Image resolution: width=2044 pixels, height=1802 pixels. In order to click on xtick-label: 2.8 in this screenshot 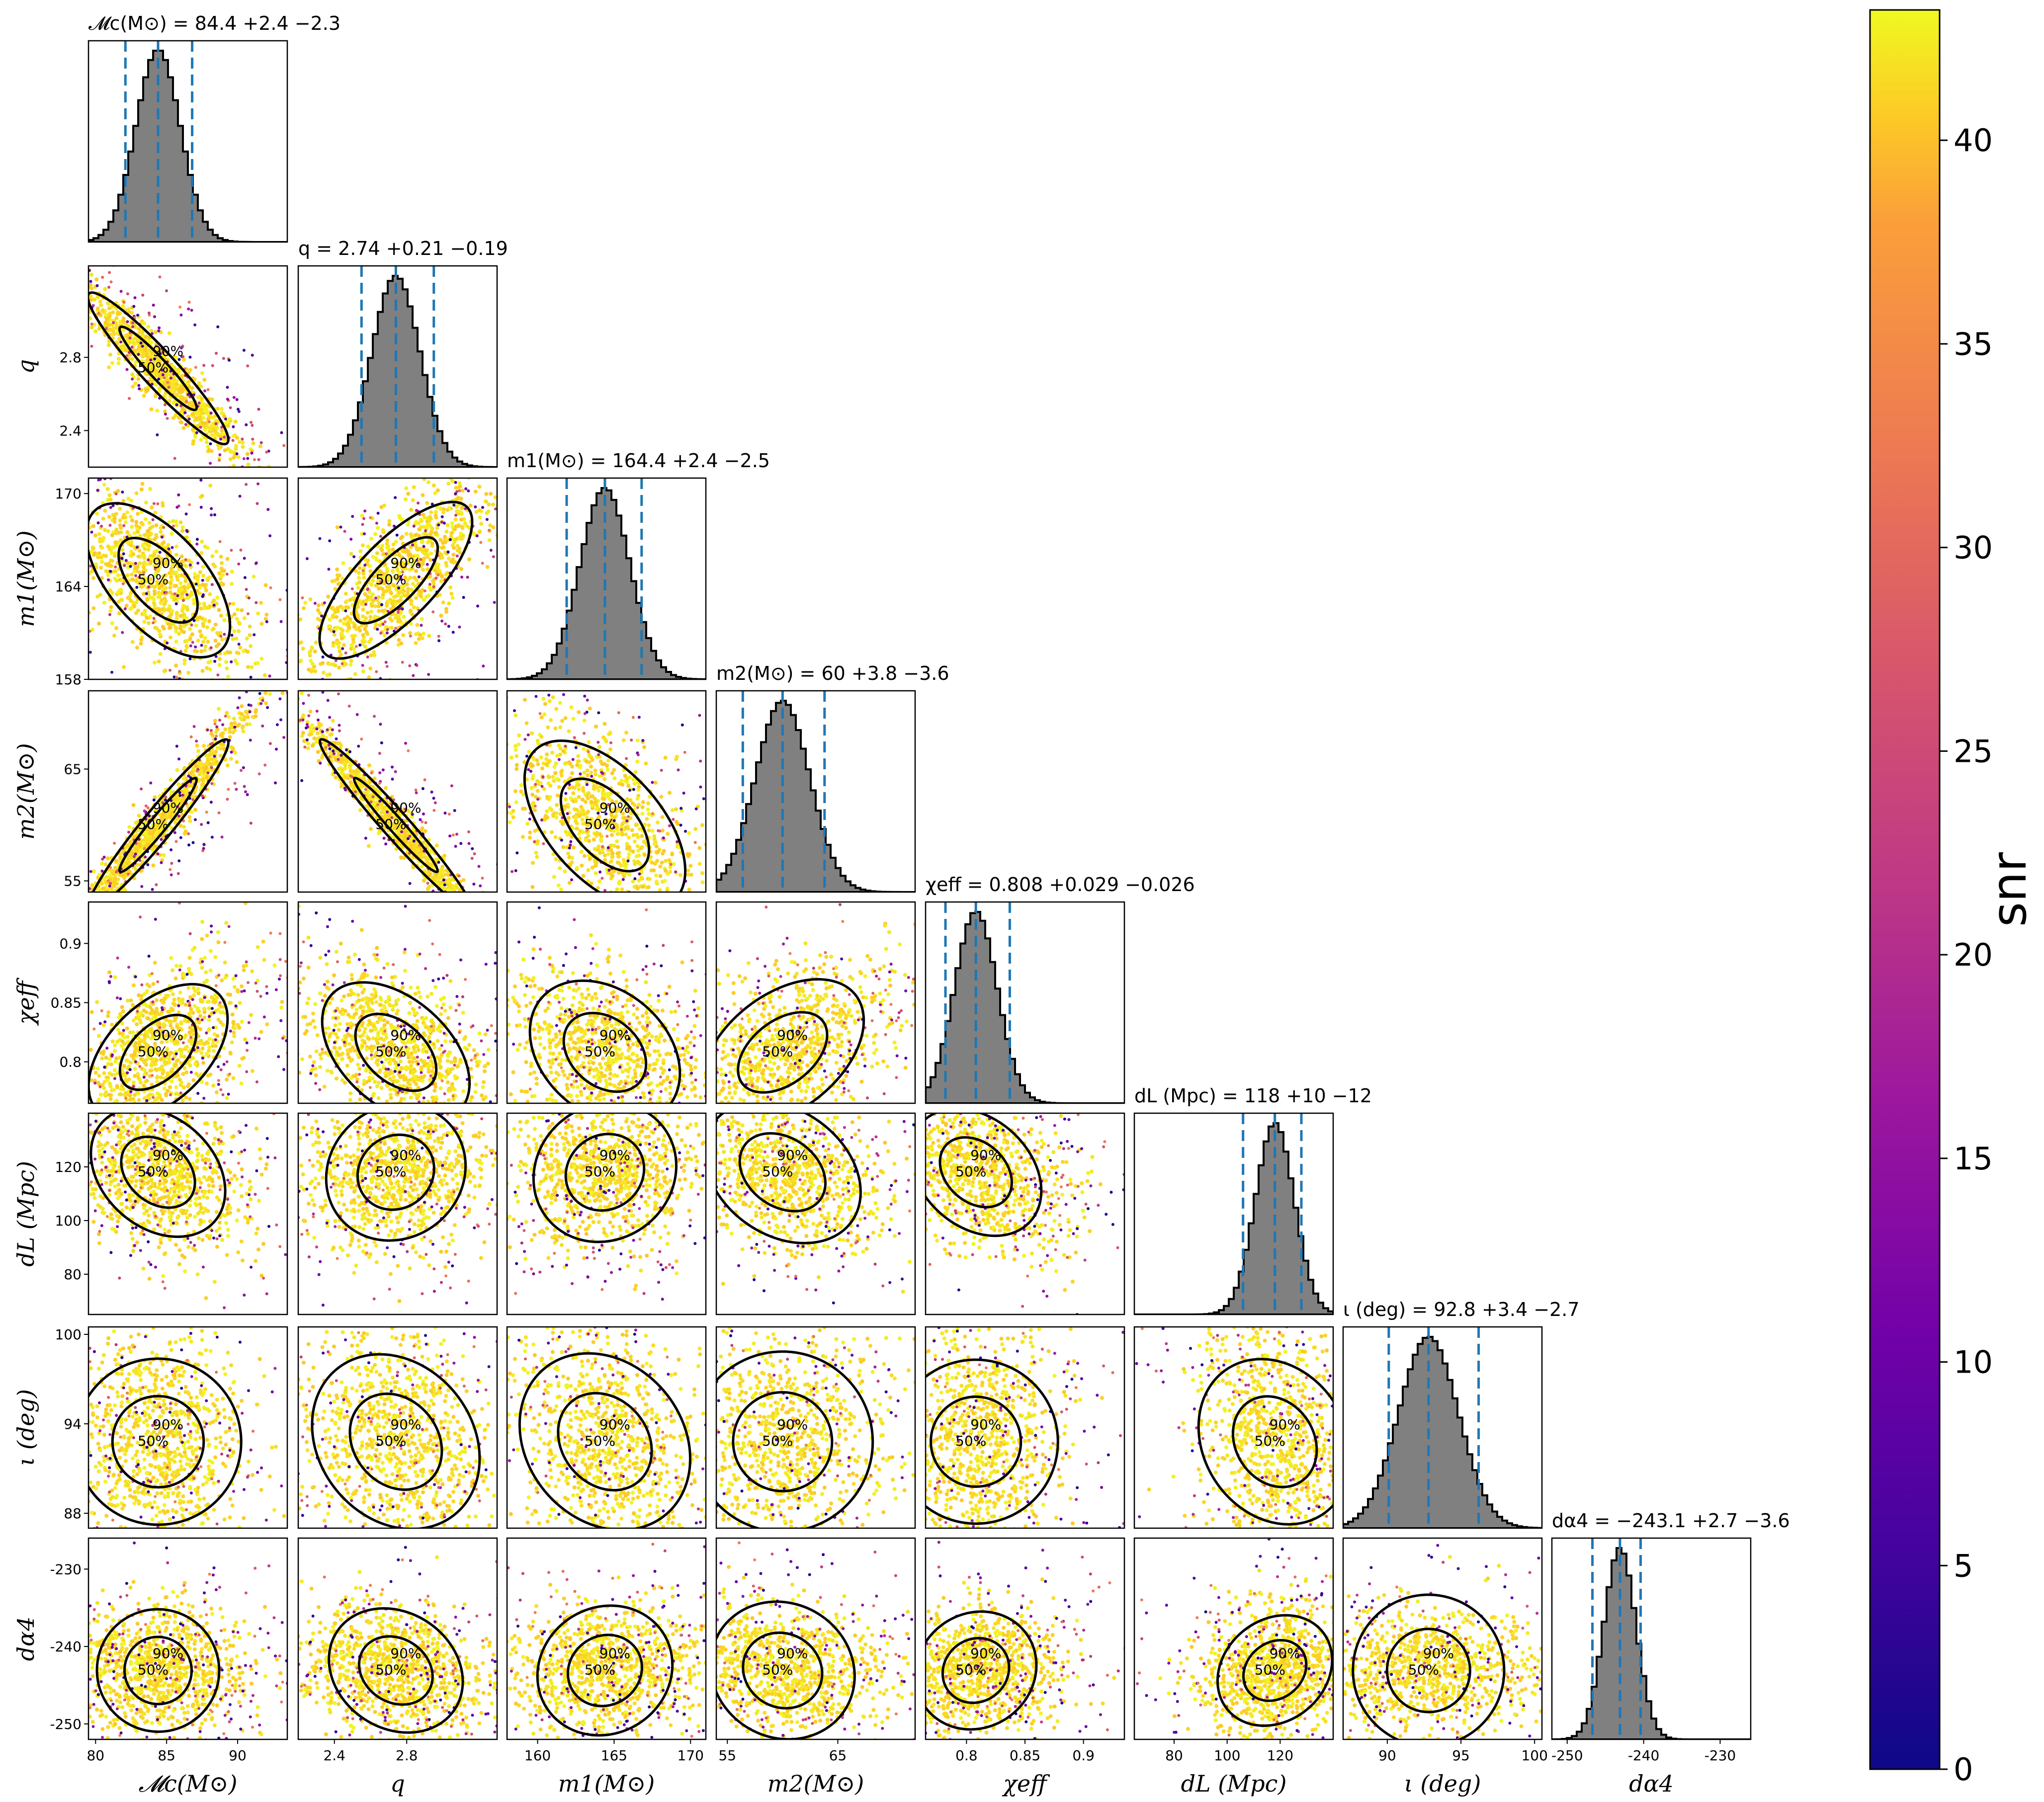, I will do `click(407, 1756)`.